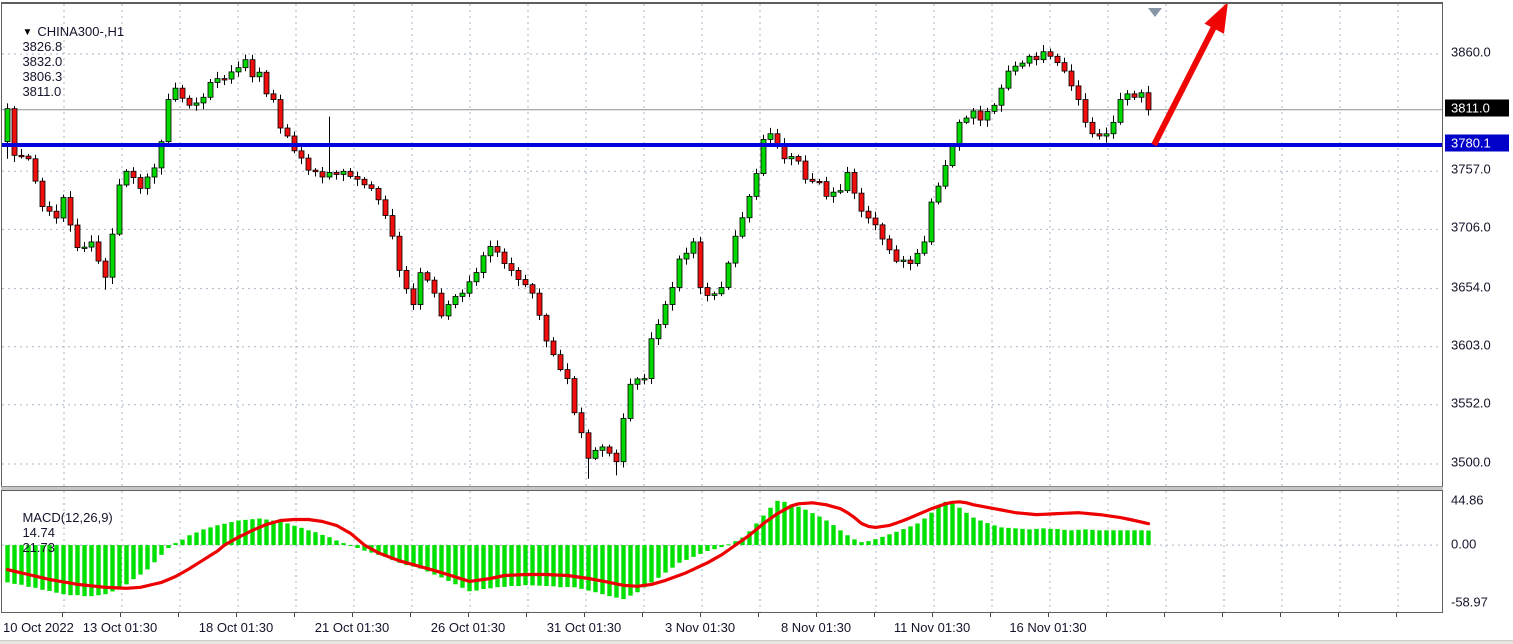  I want to click on ohlc-high: 3832.0, so click(42, 61).